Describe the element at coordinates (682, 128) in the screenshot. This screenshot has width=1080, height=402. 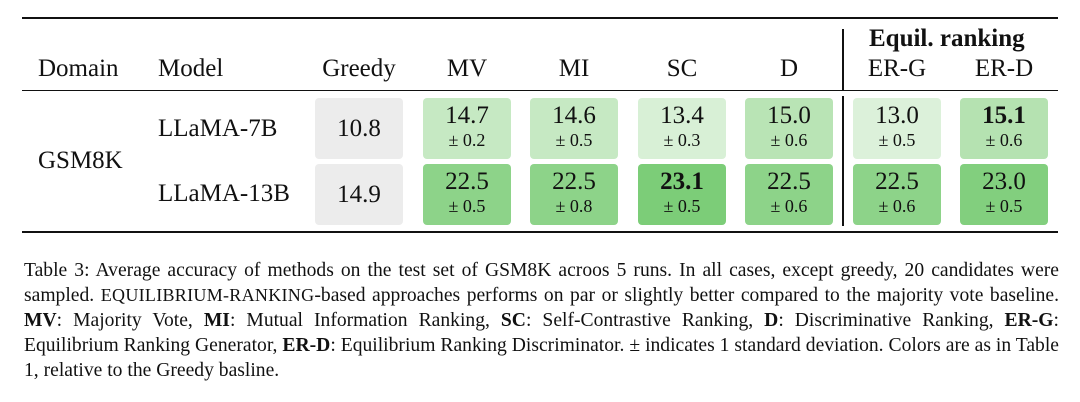
I see `cell-sc-7b: 13.4 ± 0.3` at that location.